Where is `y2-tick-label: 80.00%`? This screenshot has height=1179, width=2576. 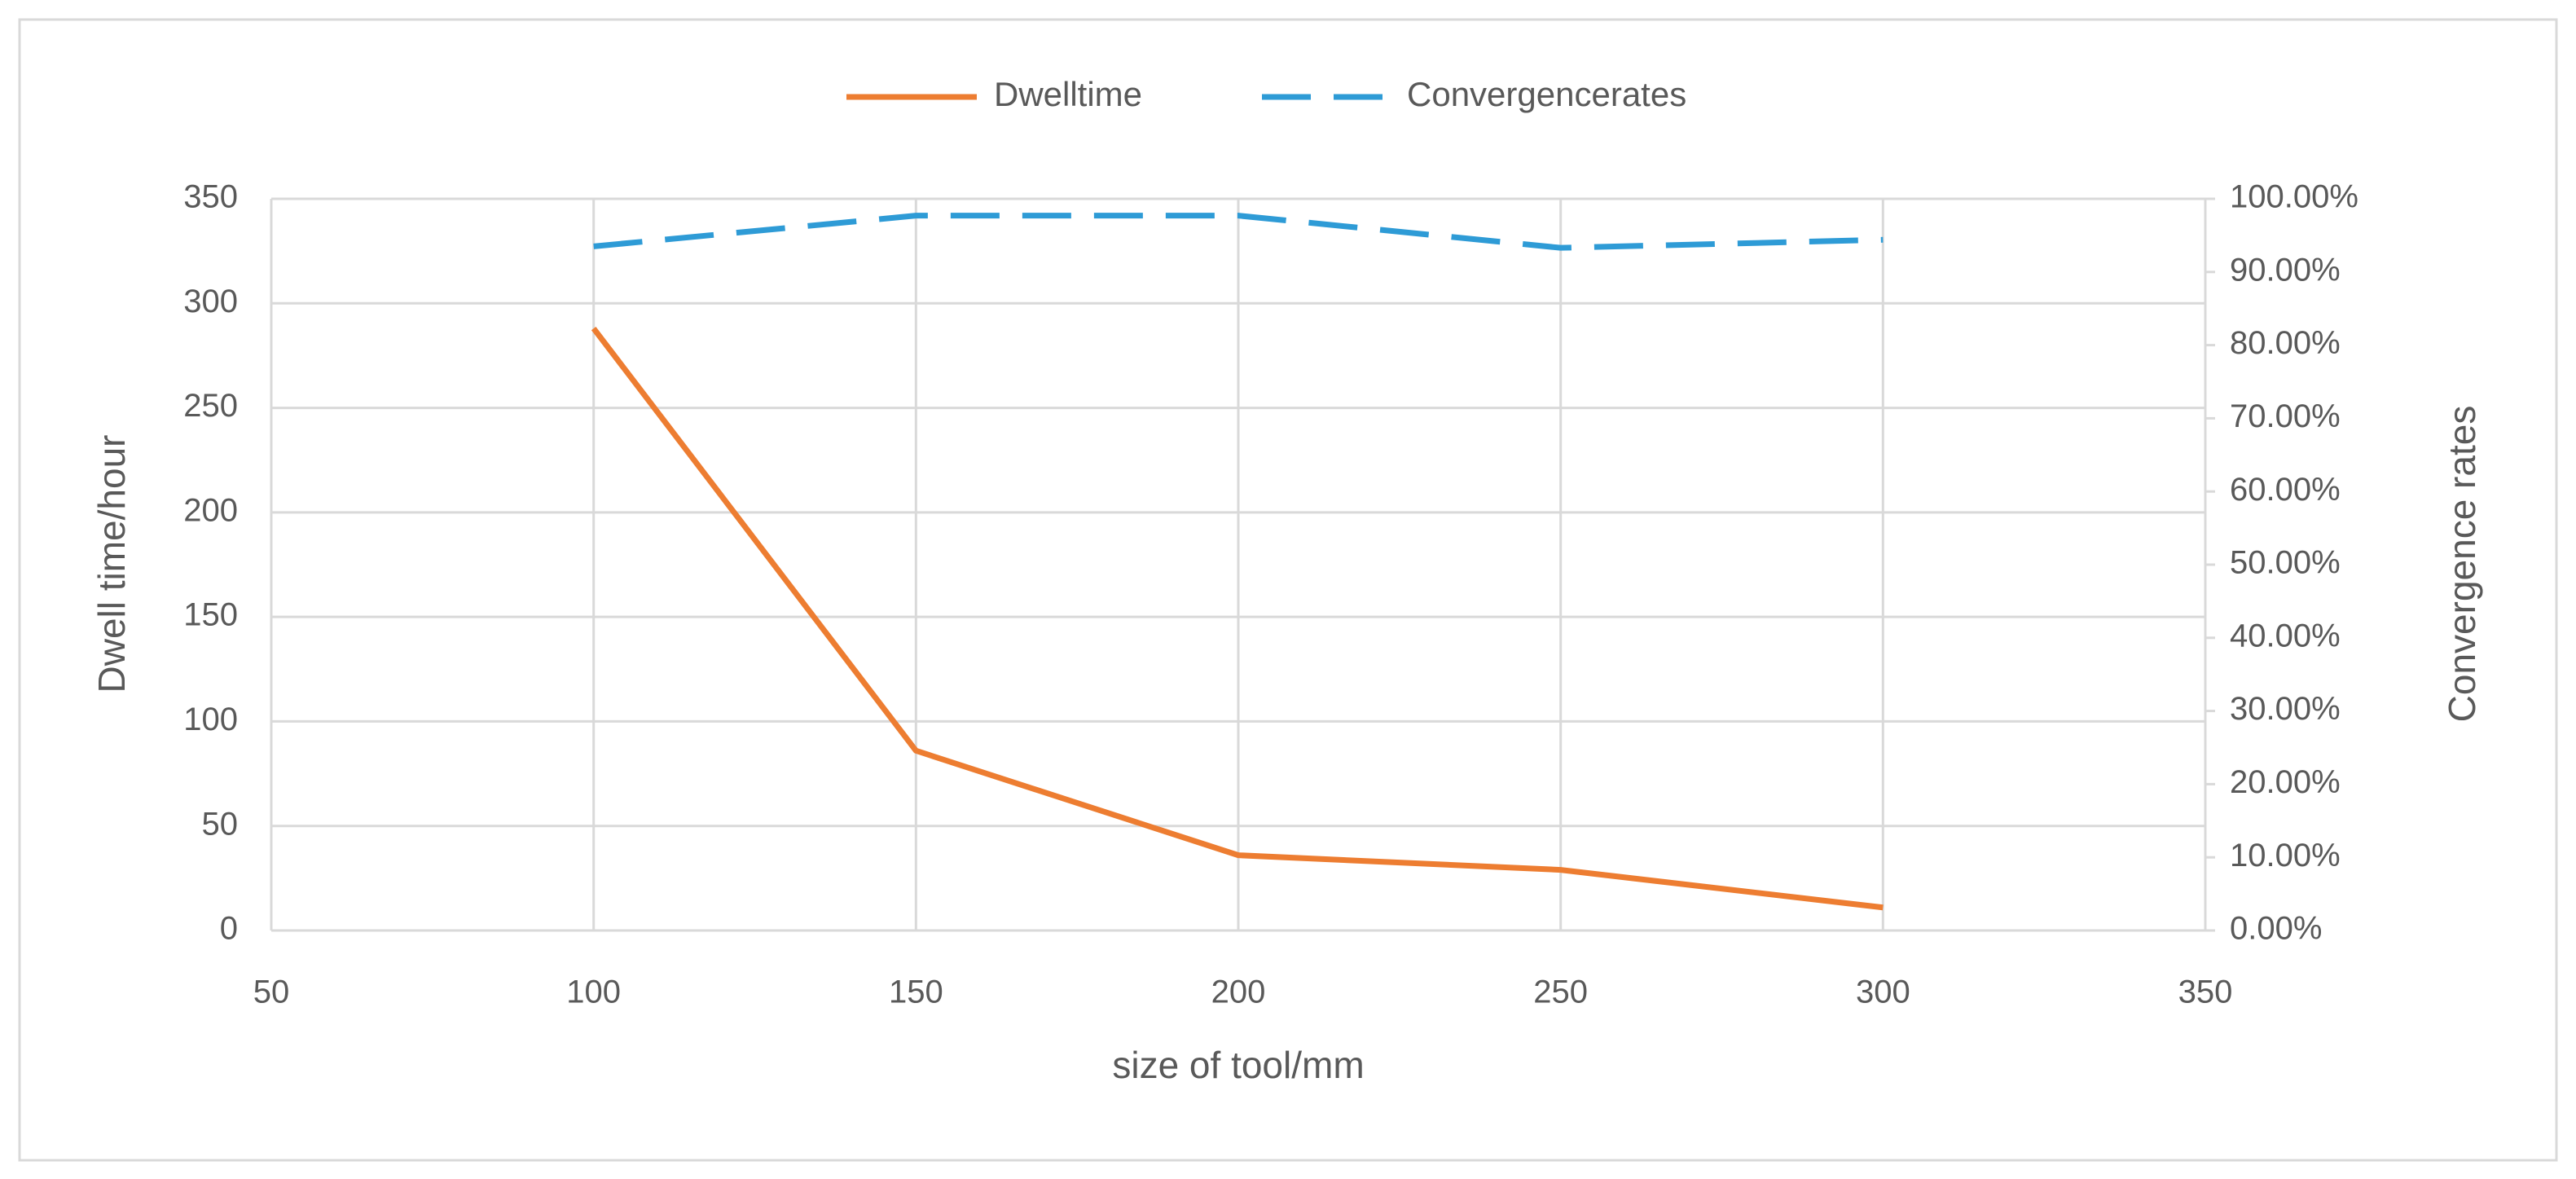
y2-tick-label: 80.00% is located at coordinates (2285, 343).